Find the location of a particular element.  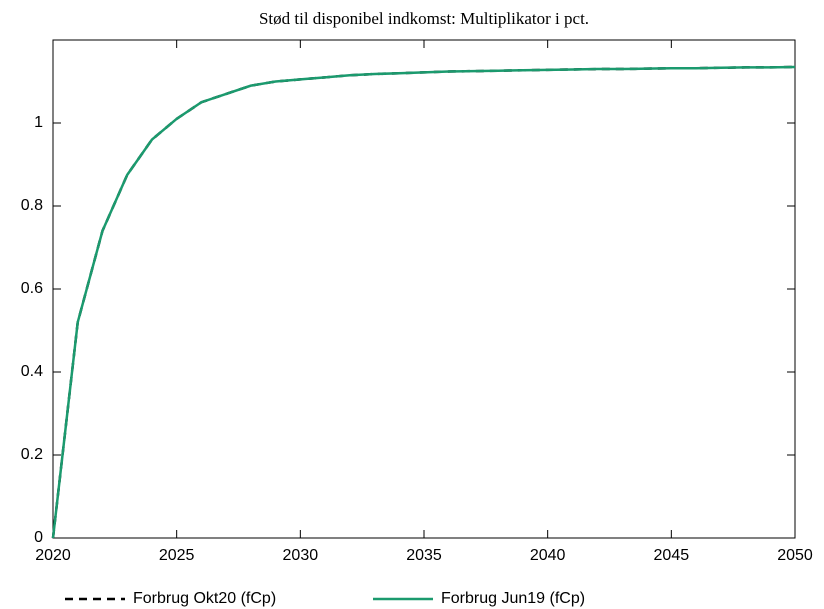

x-tick-label: 2030 is located at coordinates (301, 555).